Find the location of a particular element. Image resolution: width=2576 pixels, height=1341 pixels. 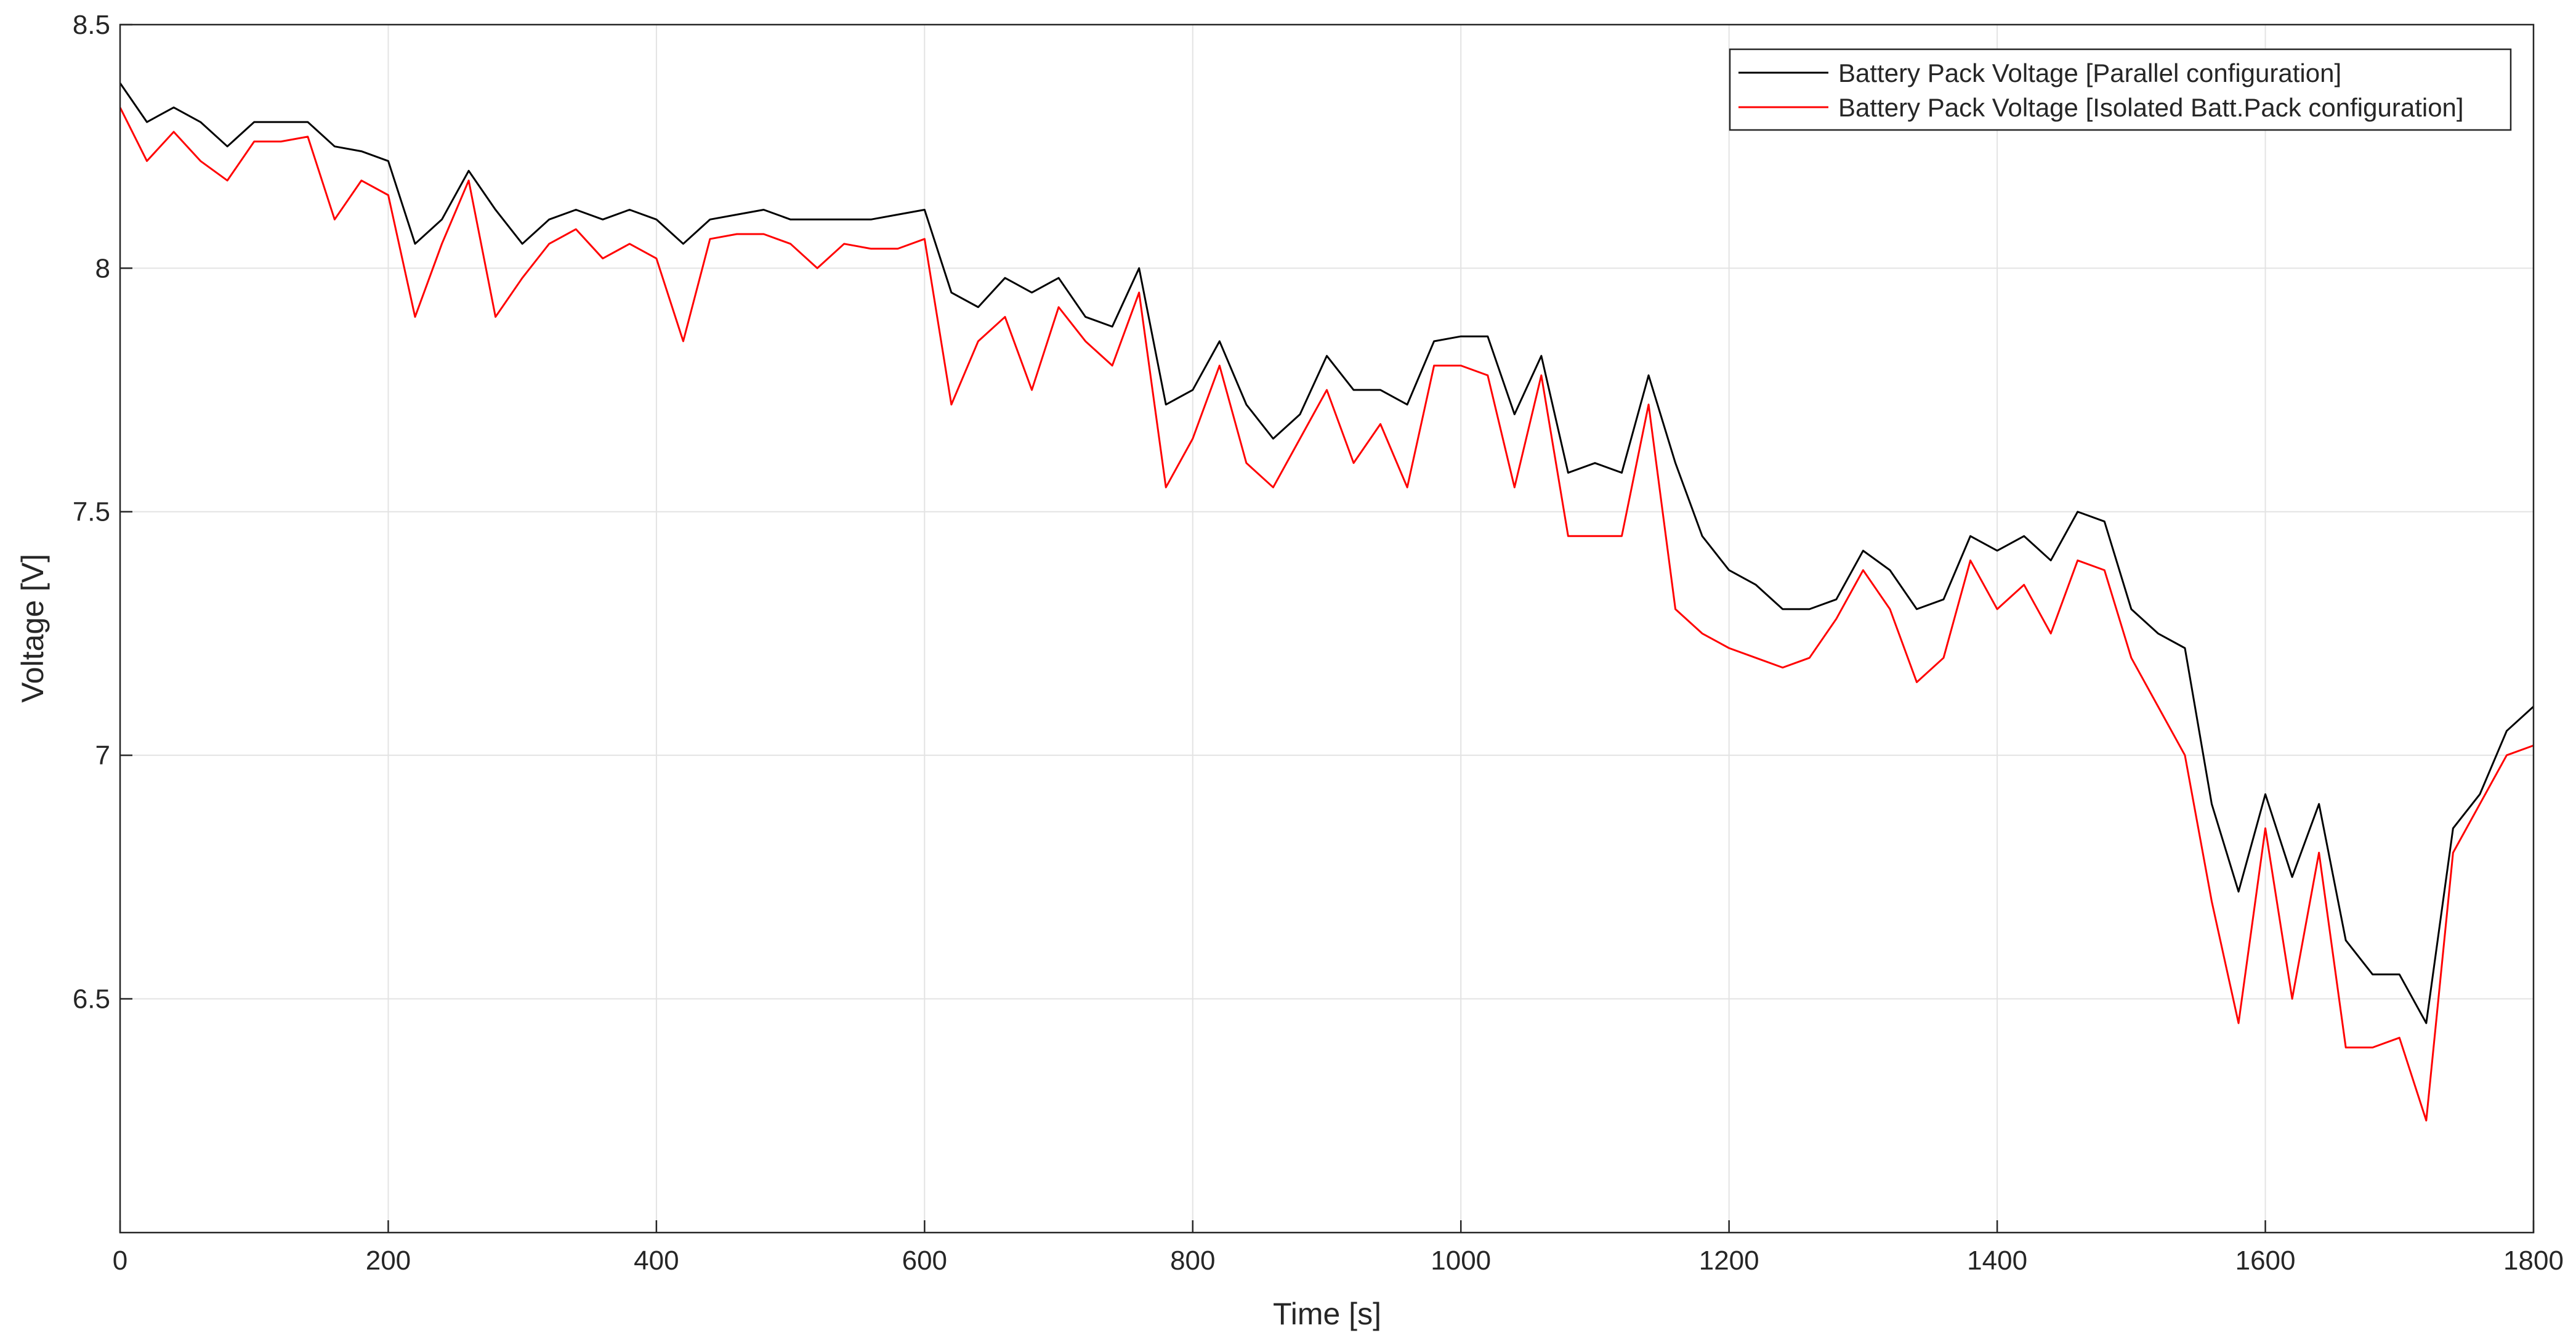

y-tick-label: 8 is located at coordinates (102, 268).